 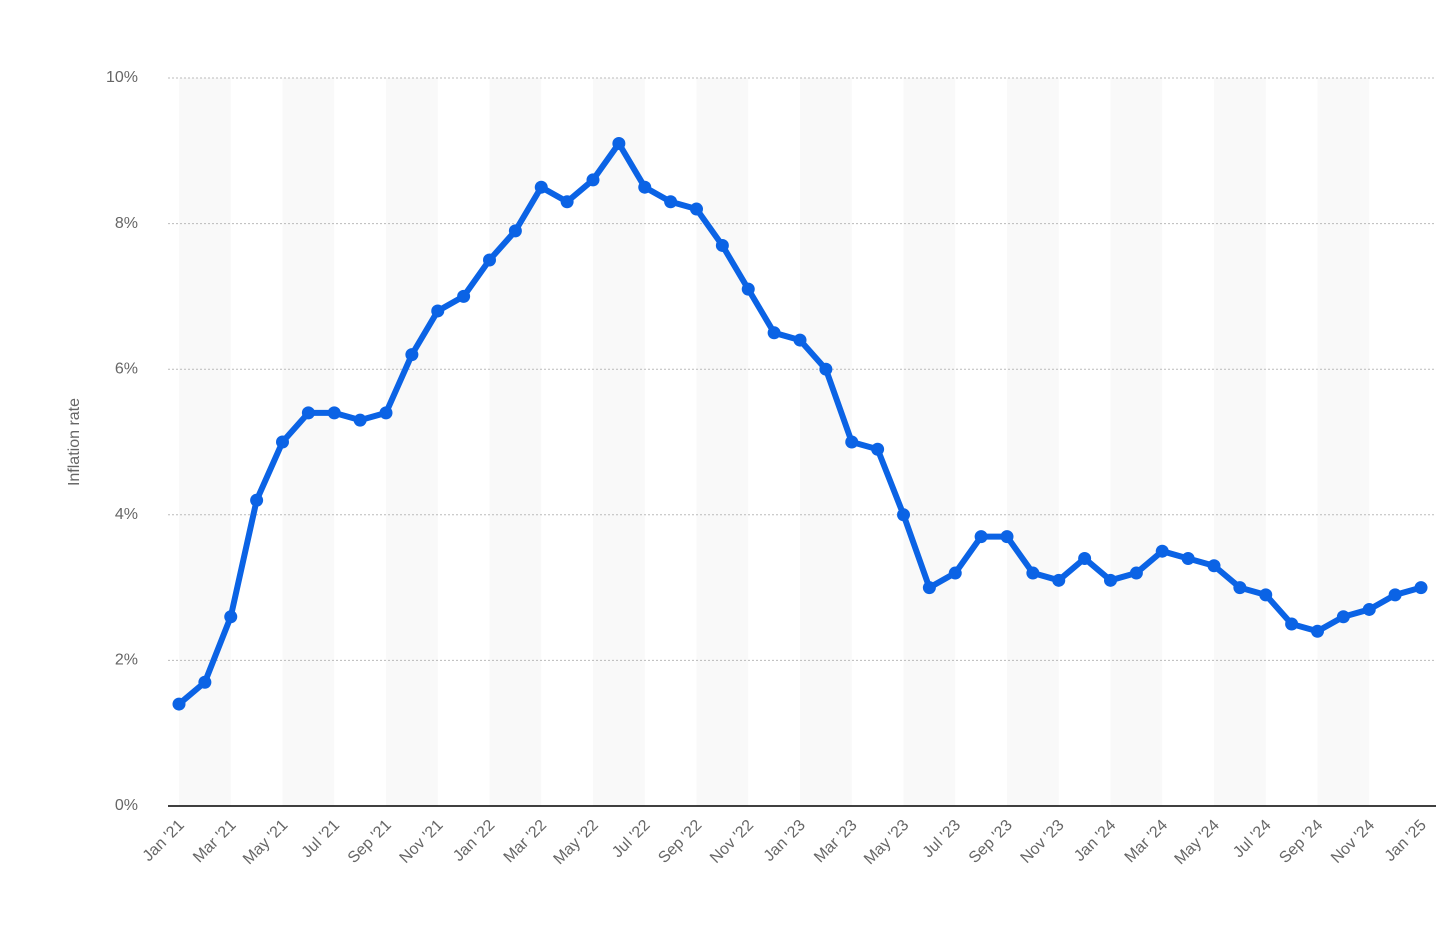 I want to click on x-tick-label: Sep '24, so click(x=1301, y=842).